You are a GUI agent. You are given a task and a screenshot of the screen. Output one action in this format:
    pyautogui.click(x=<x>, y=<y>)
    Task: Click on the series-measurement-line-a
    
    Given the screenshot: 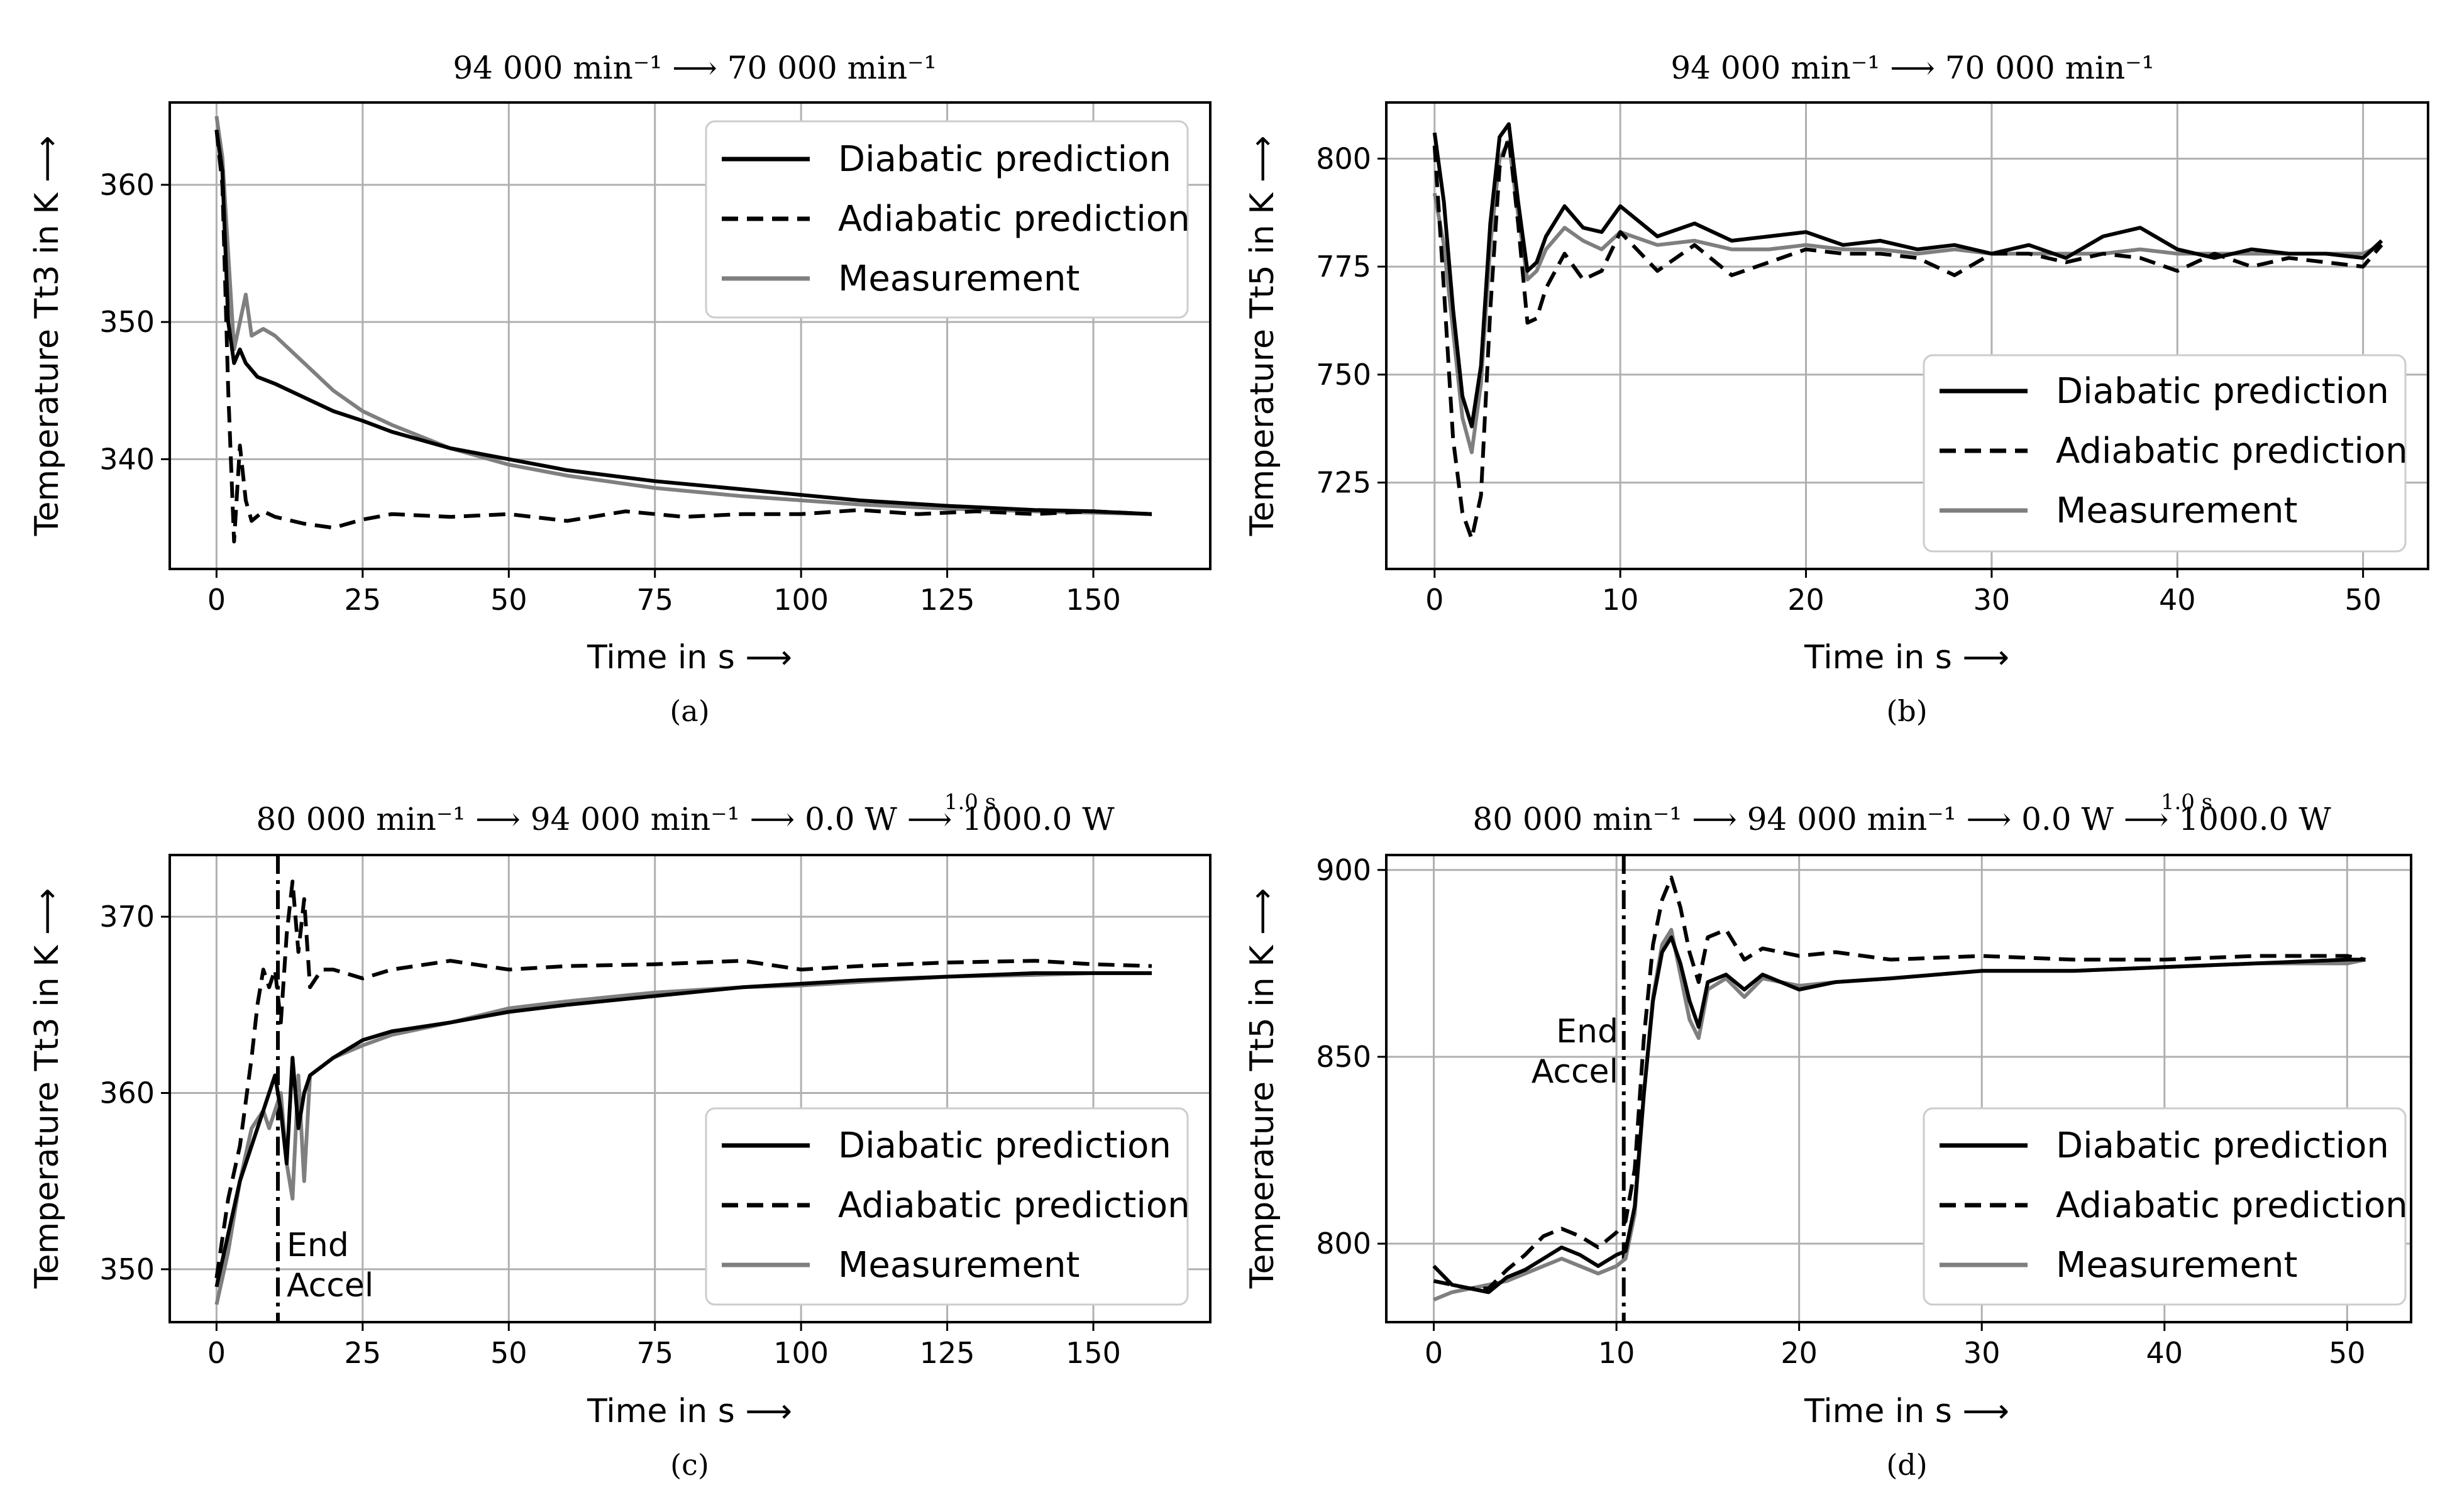 What is the action you would take?
    pyautogui.click(x=683, y=316)
    